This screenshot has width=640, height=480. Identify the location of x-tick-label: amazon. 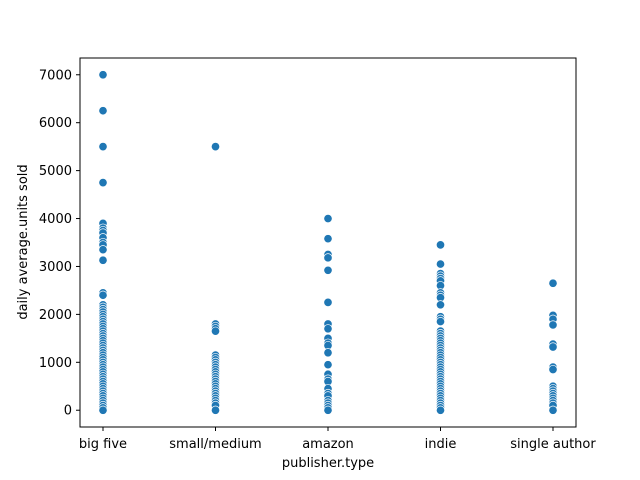
(328, 444).